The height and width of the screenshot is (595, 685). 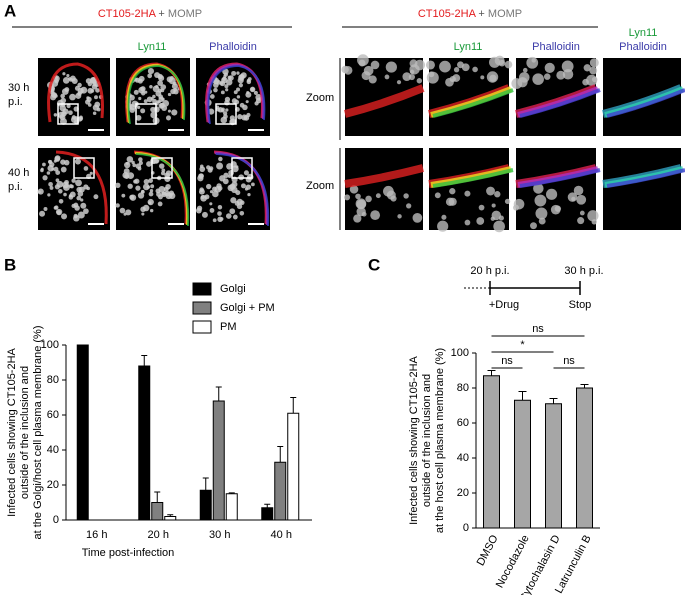 I want to click on row-label: p.i., so click(x=15, y=102).